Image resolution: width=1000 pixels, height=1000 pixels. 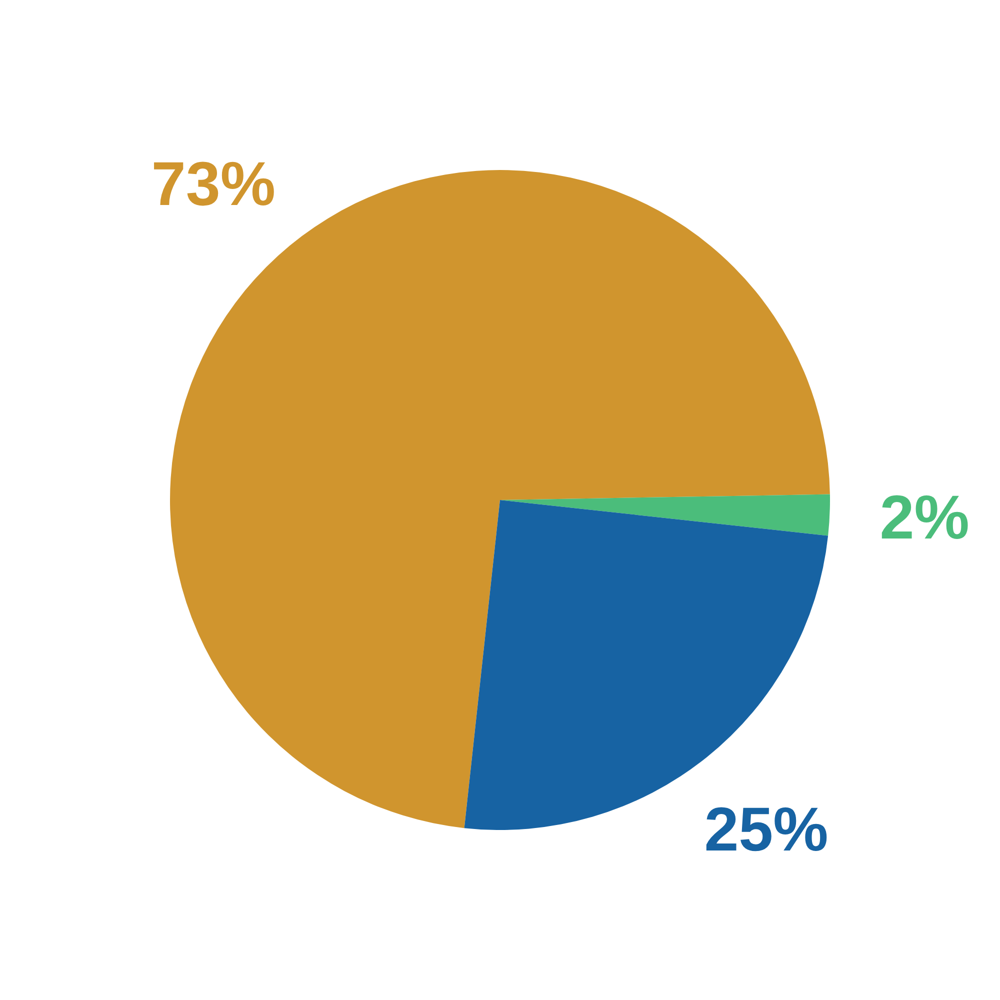 What do you see at coordinates (213, 185) in the screenshot?
I see `data-label: 73%` at bounding box center [213, 185].